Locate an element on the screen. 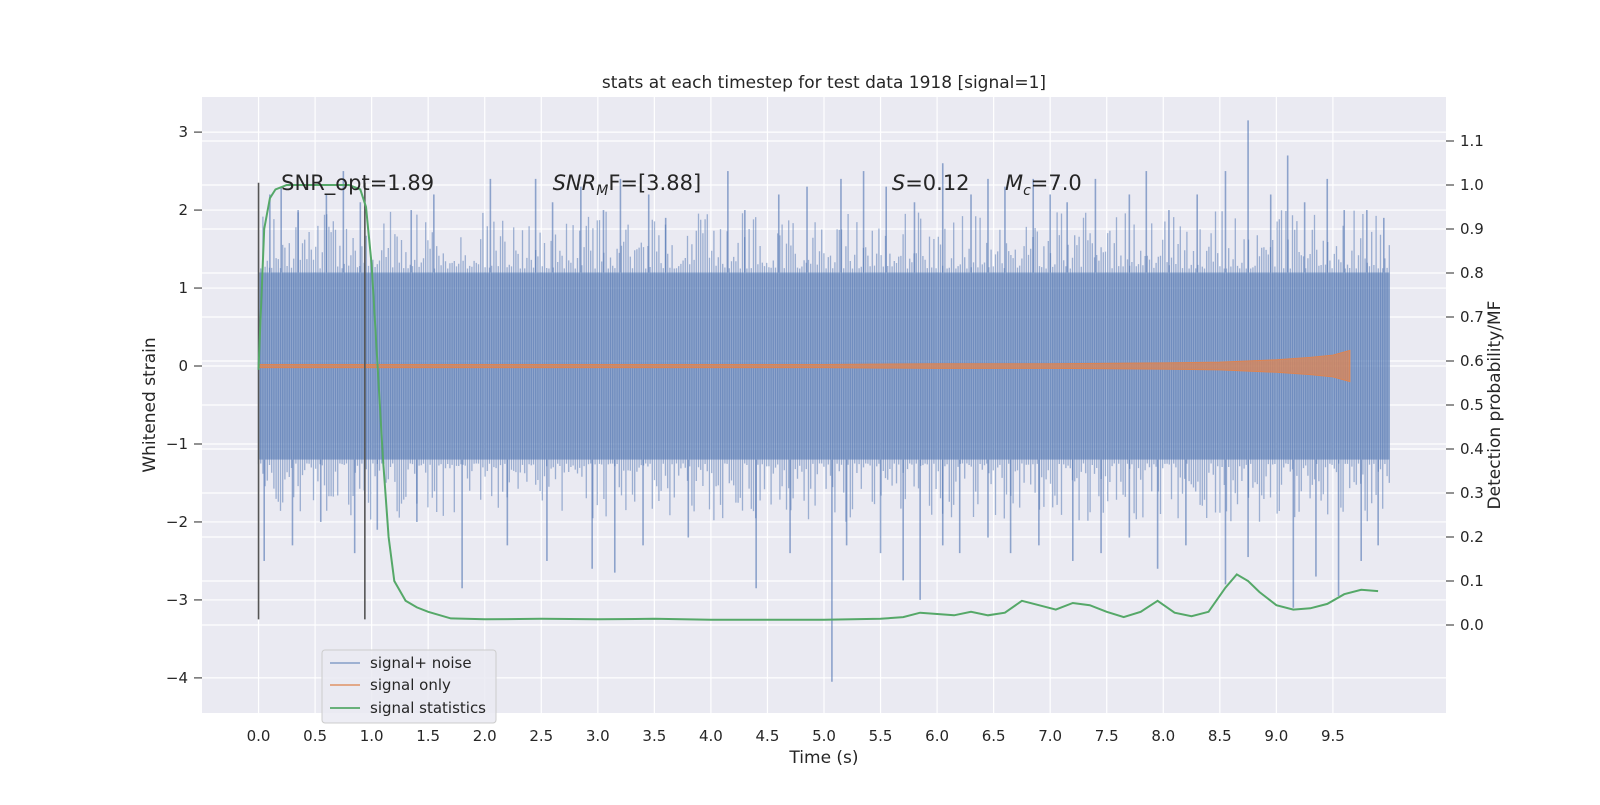 Image resolution: width=1600 pixels, height=805 pixels. y-right-tick-label: 0.3 is located at coordinates (1472, 493).